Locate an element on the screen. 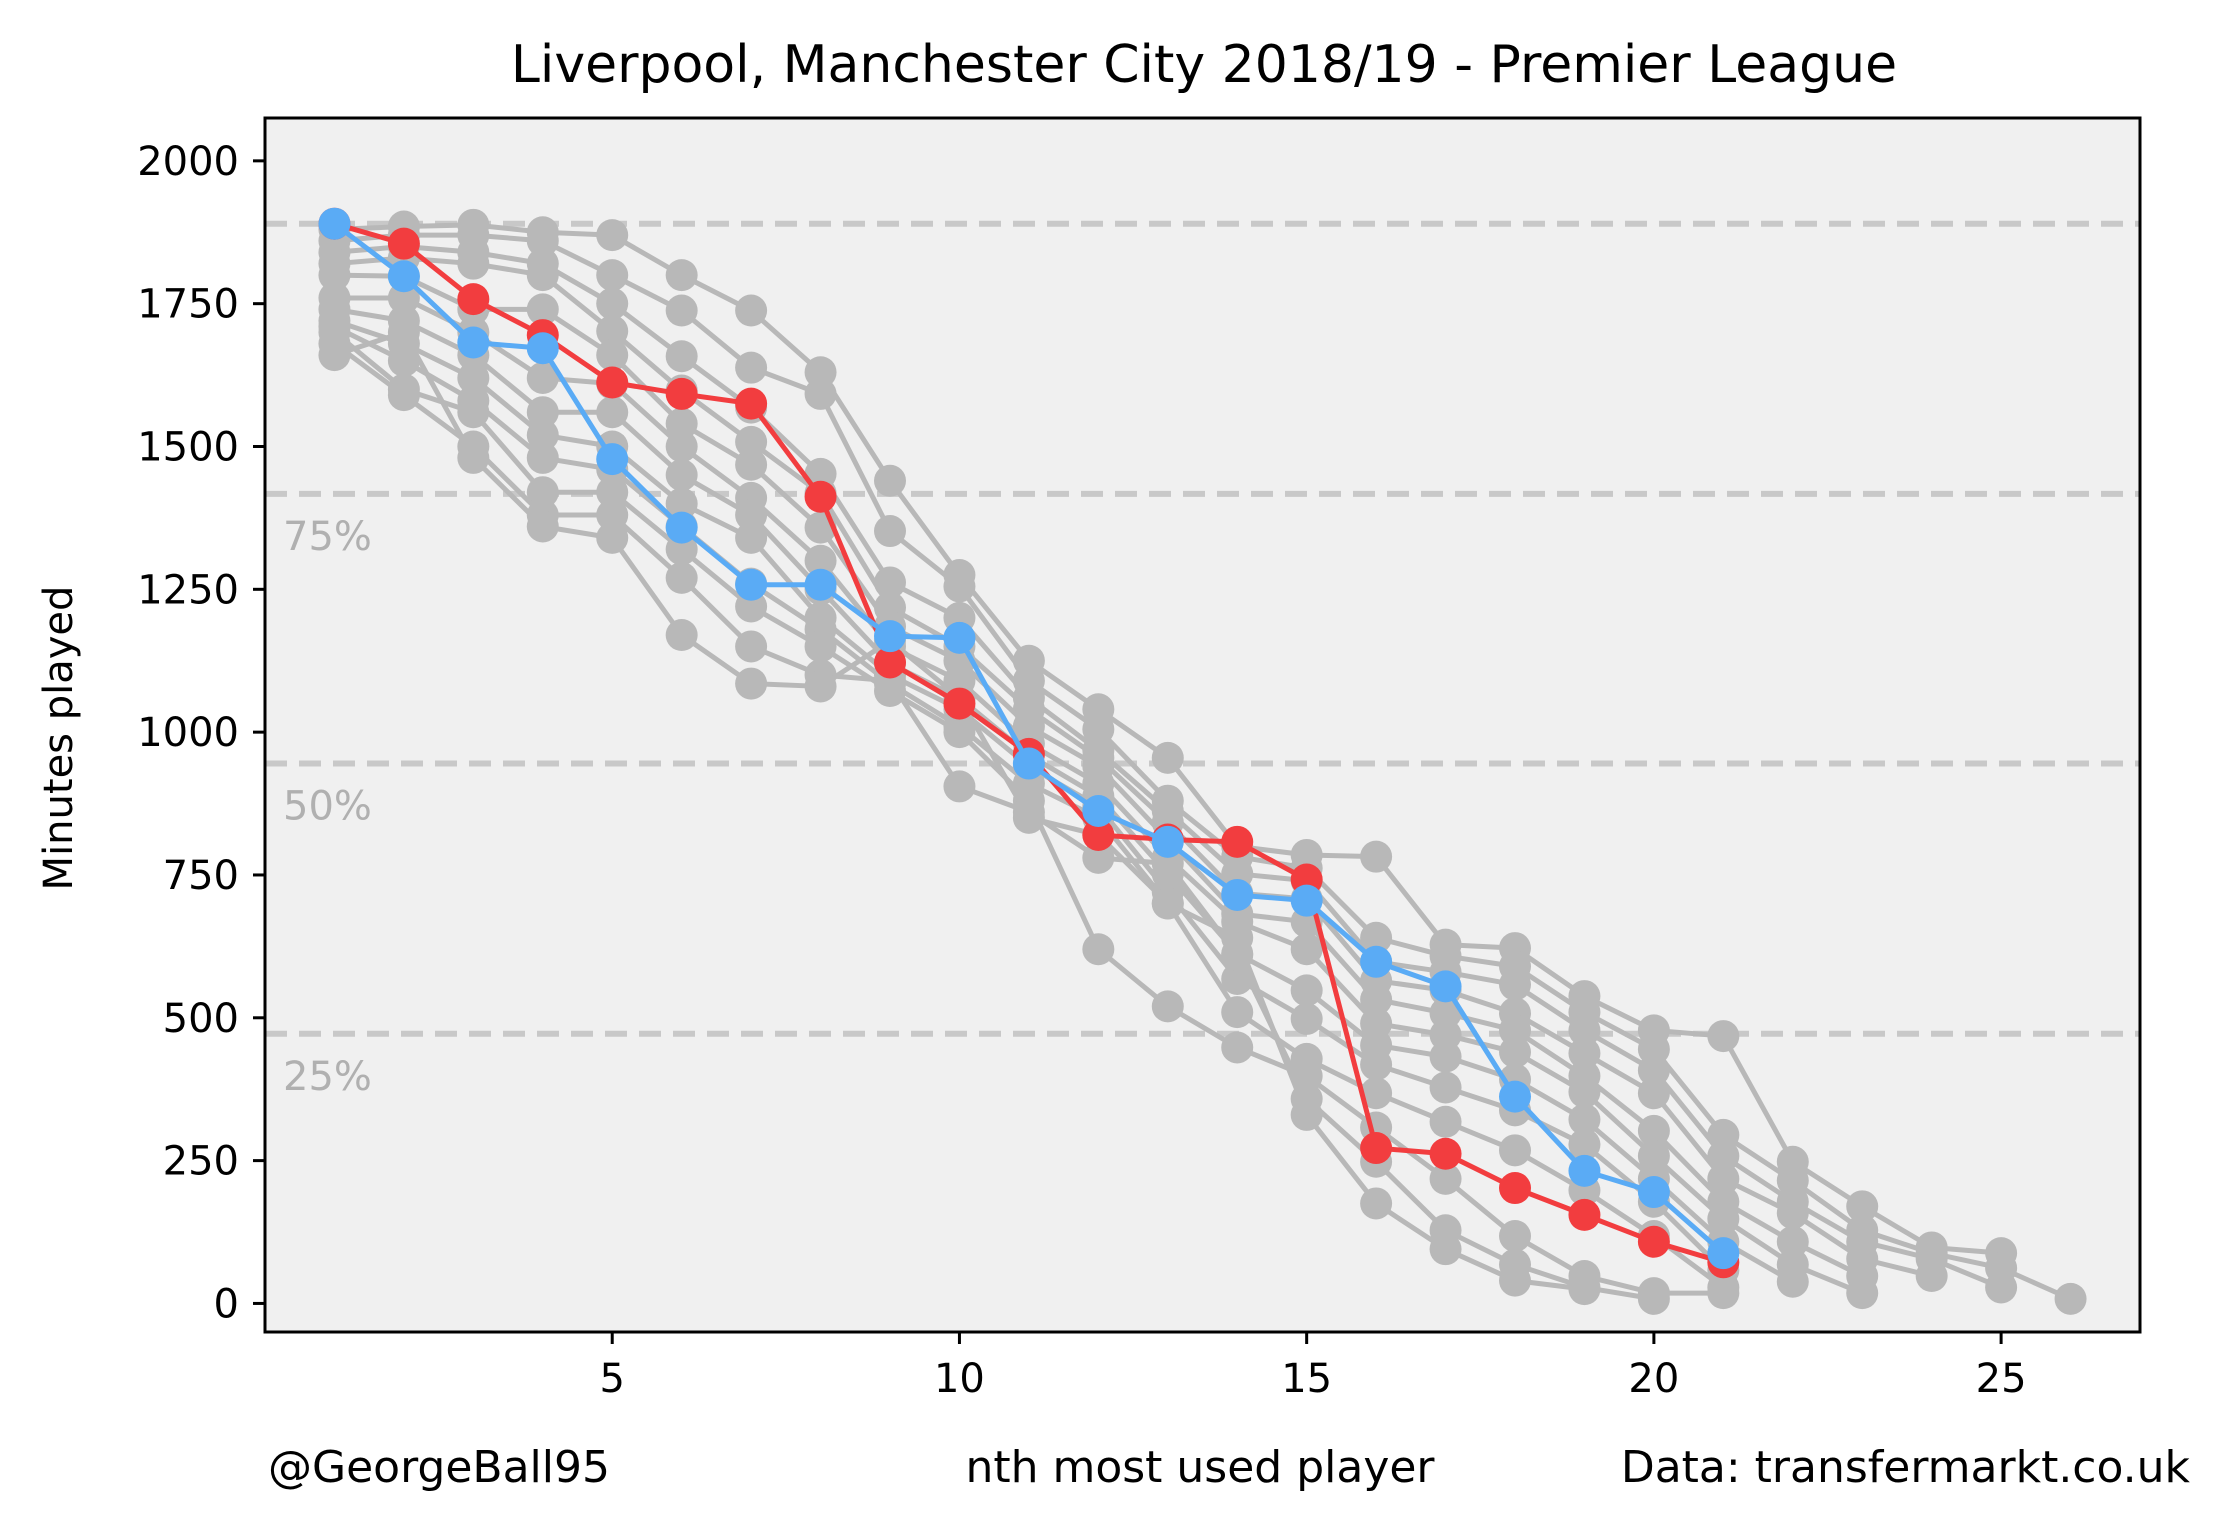 The height and width of the screenshot is (1532, 2213). y-axis-label: Minutes played is located at coordinates (59, 738).